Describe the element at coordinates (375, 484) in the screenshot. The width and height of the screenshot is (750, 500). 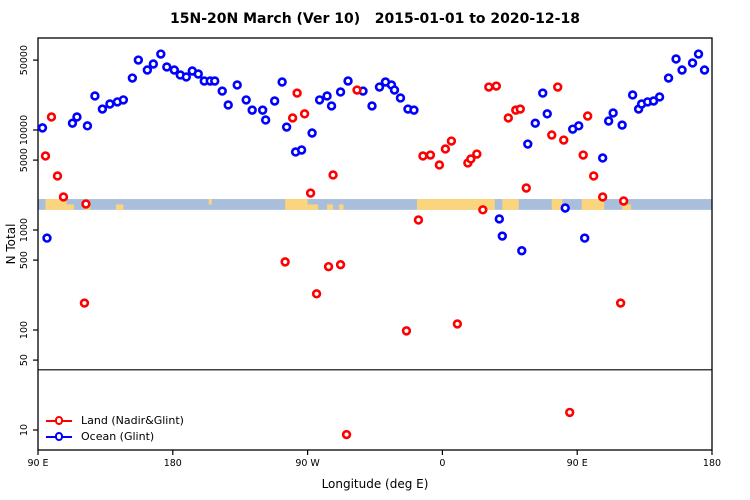
I see `x-axis-title: Longitude (deg E)` at that location.